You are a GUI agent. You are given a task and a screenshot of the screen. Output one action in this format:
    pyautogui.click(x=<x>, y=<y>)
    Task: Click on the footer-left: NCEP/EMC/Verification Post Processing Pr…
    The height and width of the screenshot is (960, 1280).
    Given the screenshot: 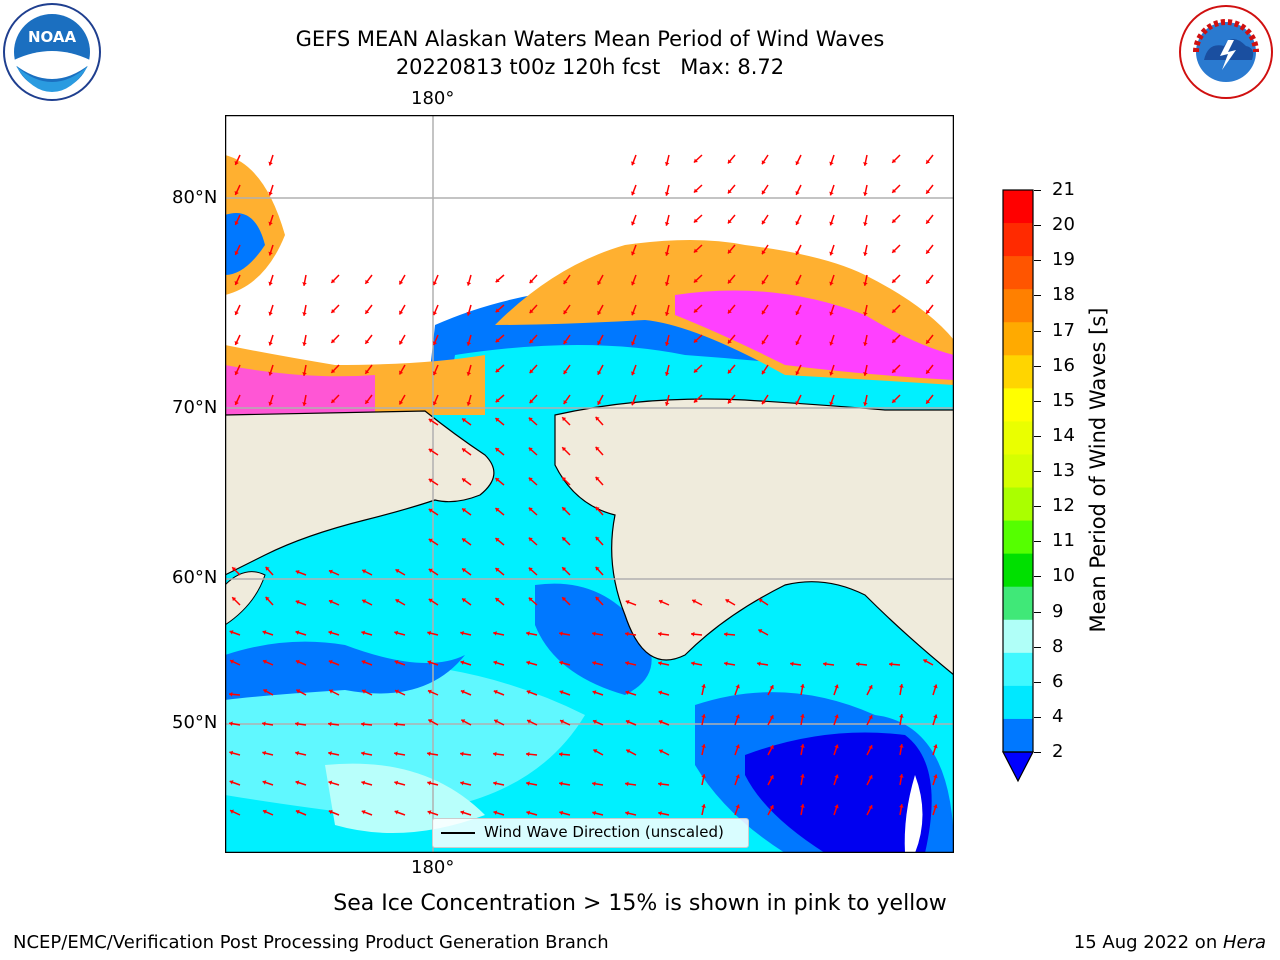 What is the action you would take?
    pyautogui.click(x=311, y=942)
    